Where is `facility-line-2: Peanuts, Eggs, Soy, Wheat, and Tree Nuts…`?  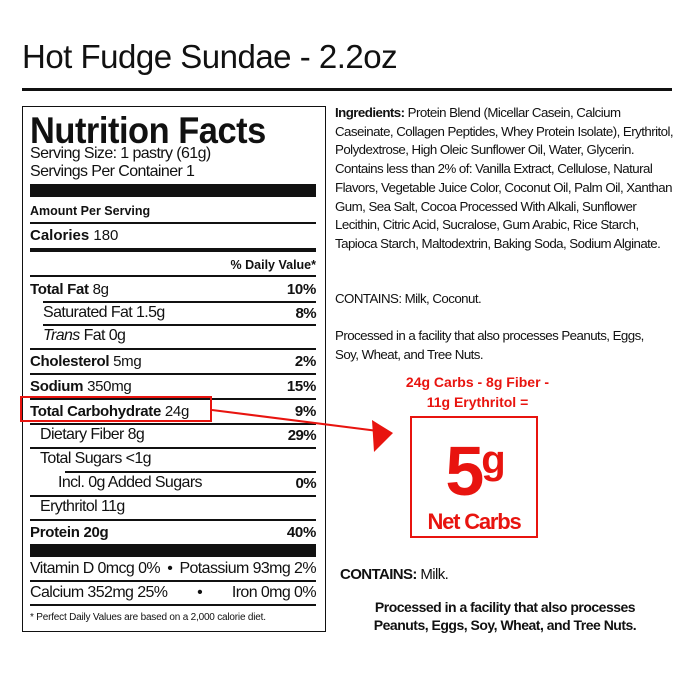 facility-line-2: Peanuts, Eggs, Soy, Wheat, and Tree Nuts… is located at coordinates (505, 625).